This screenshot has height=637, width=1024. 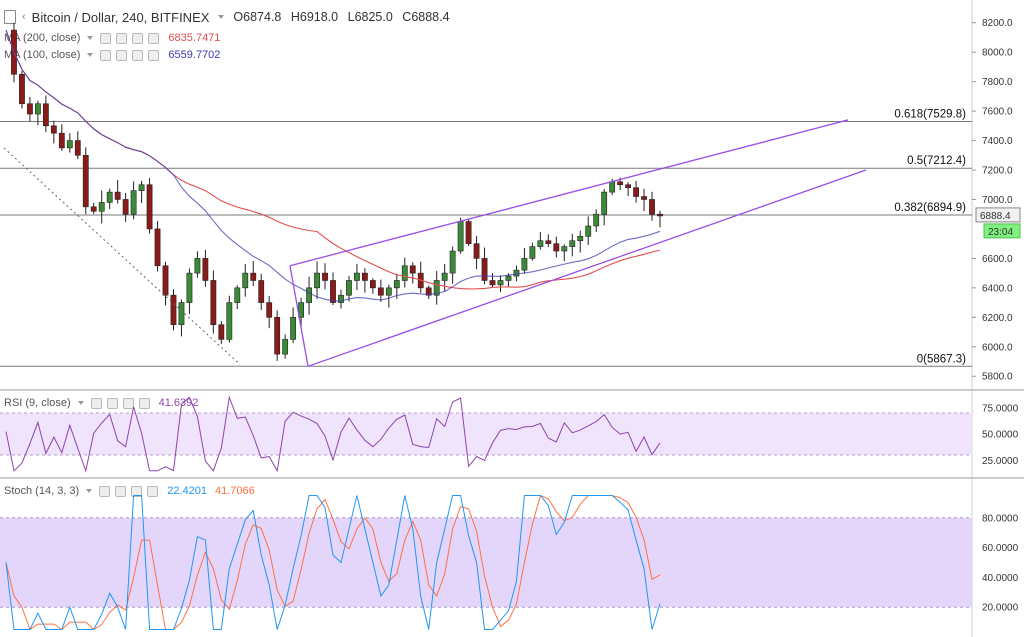 I want to click on ma200-visibility-icon, so click(x=106, y=38).